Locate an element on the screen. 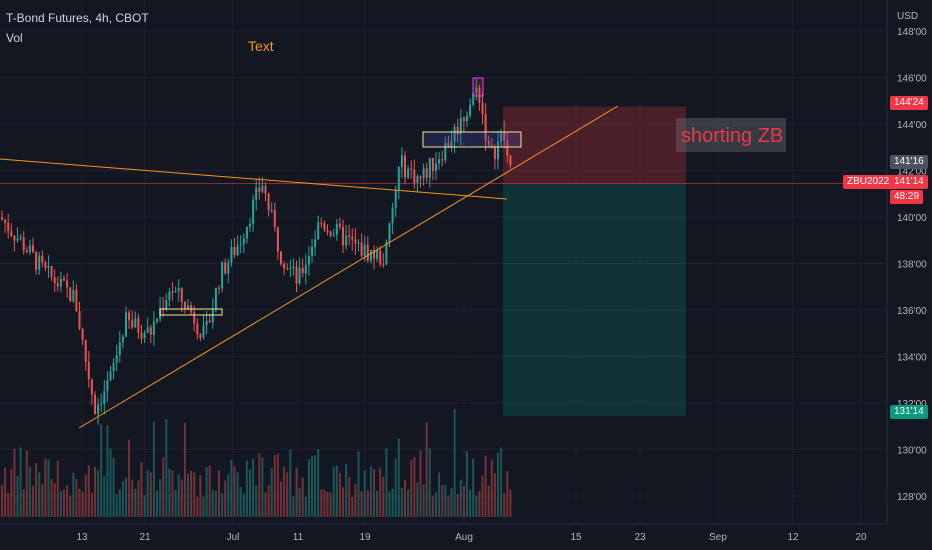  trade-label: shorting ZB is located at coordinates (732, 136).